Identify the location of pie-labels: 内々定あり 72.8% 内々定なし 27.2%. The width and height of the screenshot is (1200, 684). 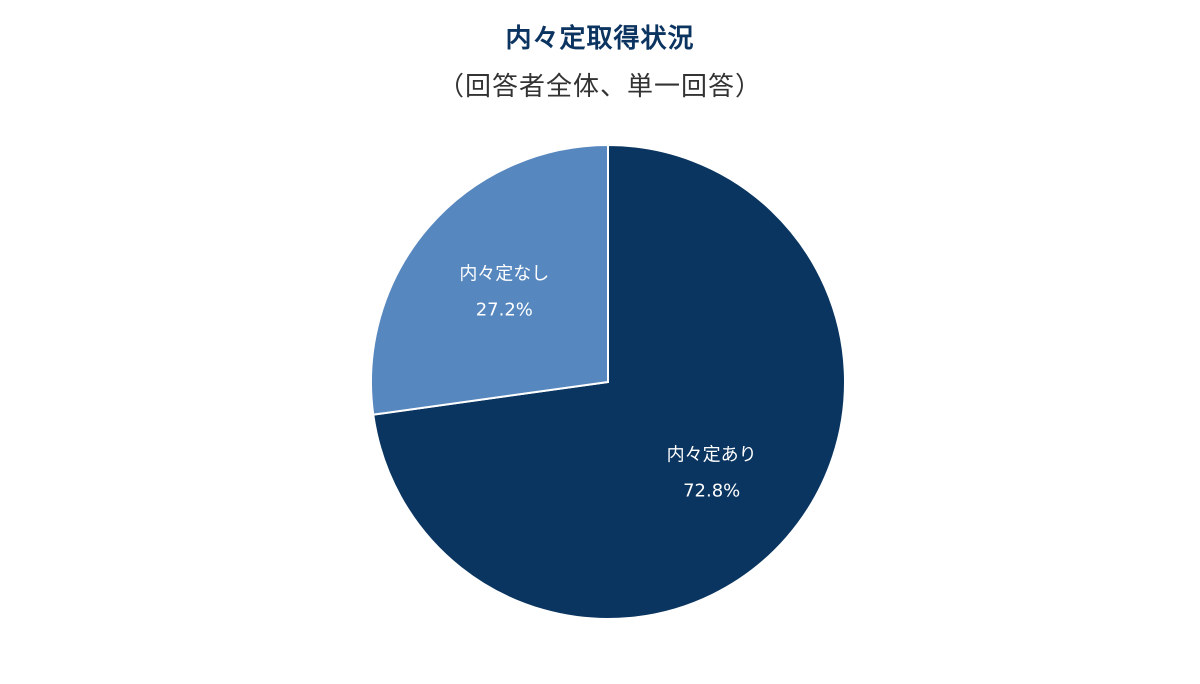
(607, 383).